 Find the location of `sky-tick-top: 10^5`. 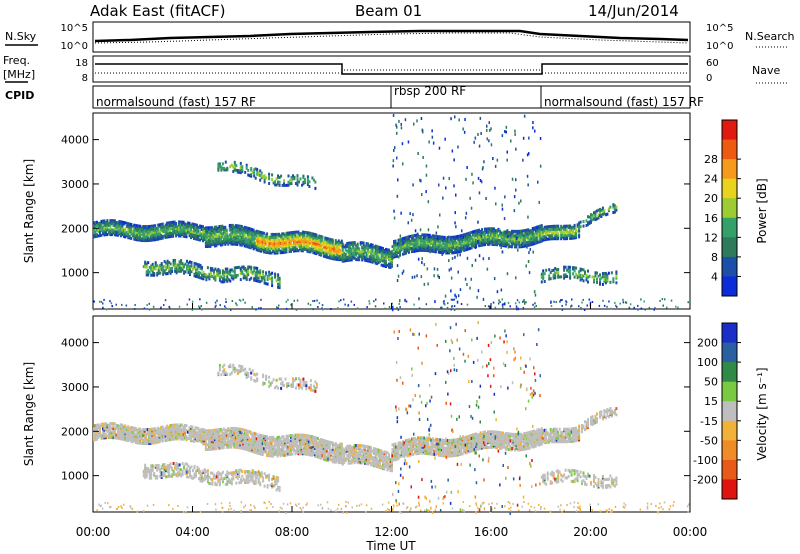

sky-tick-top: 10^5 is located at coordinates (74, 28).